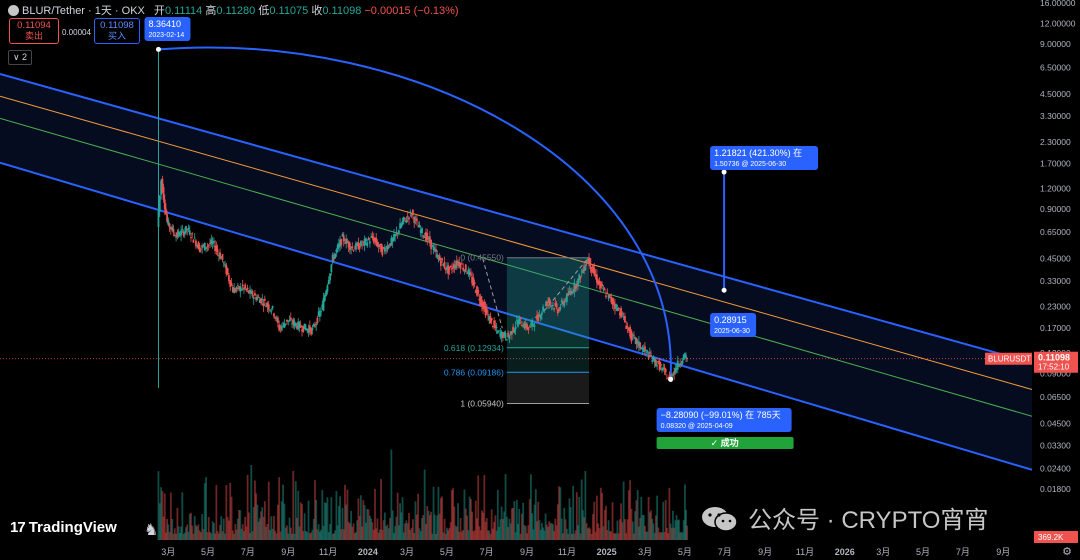 This screenshot has width=1080, height=560. Describe the element at coordinates (34, 31) in the screenshot. I see `sell-button: 0.11094 卖出` at that location.